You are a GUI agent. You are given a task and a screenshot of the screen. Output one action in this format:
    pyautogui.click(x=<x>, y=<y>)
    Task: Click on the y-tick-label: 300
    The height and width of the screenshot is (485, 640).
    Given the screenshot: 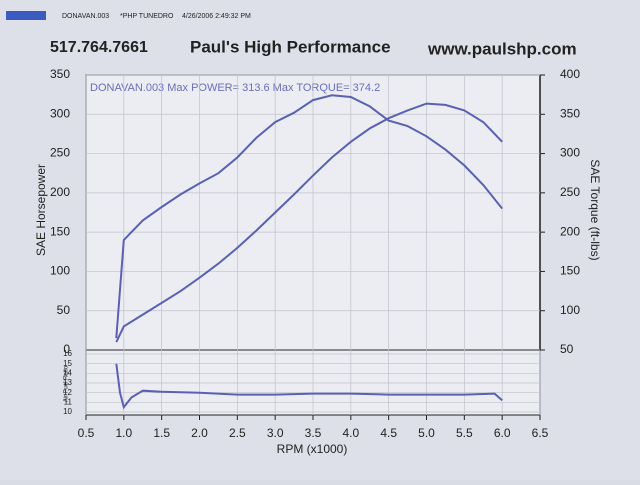 What is the action you would take?
    pyautogui.click(x=60, y=113)
    